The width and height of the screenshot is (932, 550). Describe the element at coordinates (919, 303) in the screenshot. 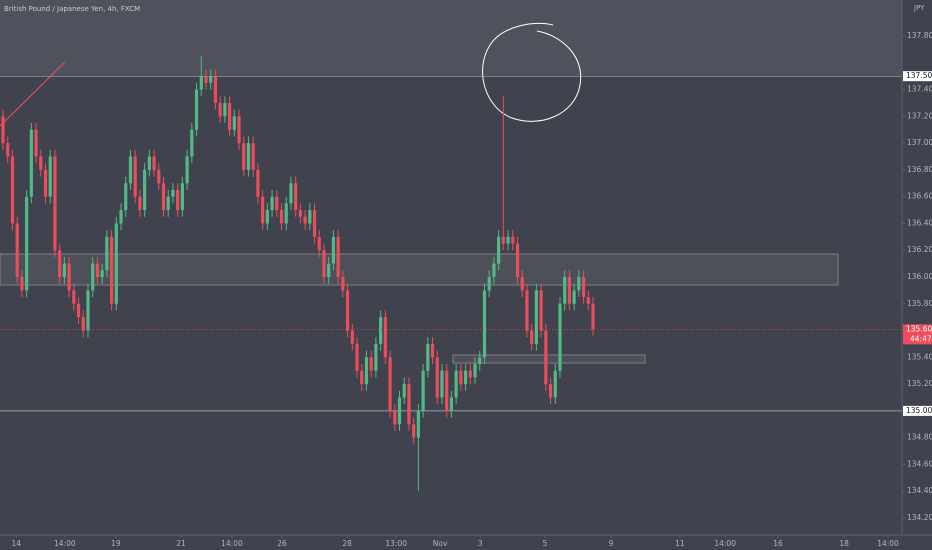

I see `y-tick-label: 135.800` at that location.